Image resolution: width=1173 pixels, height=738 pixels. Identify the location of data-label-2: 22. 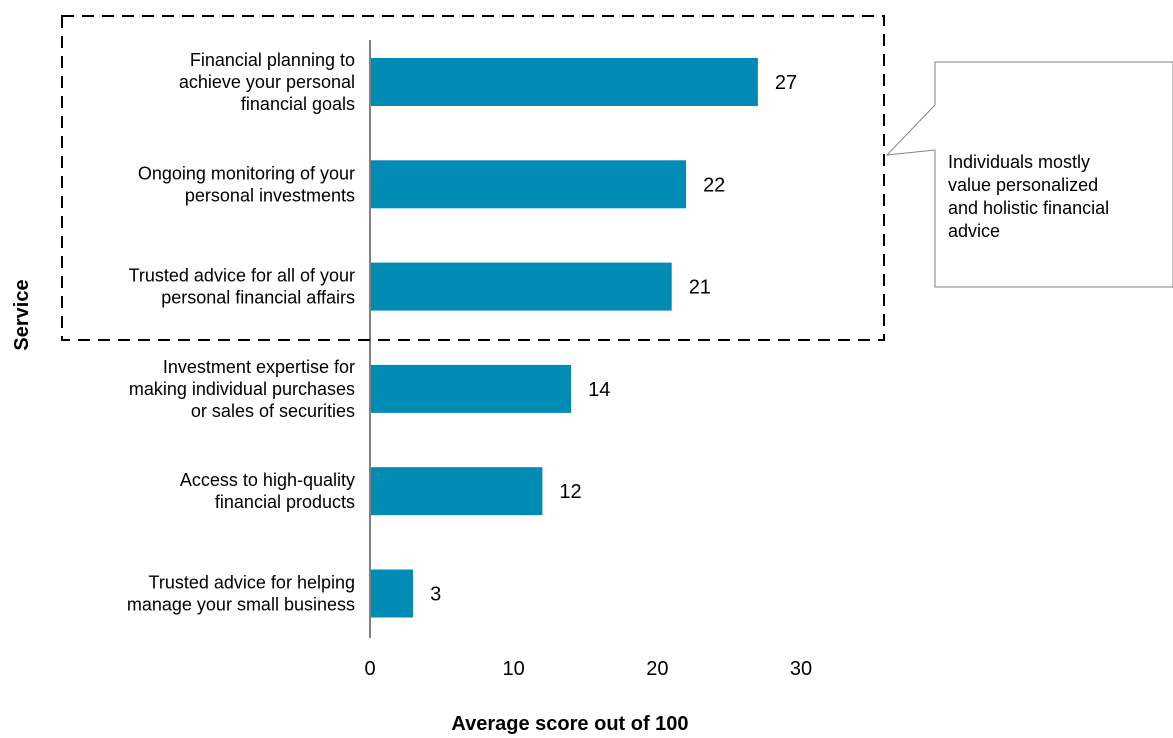
(714, 185).